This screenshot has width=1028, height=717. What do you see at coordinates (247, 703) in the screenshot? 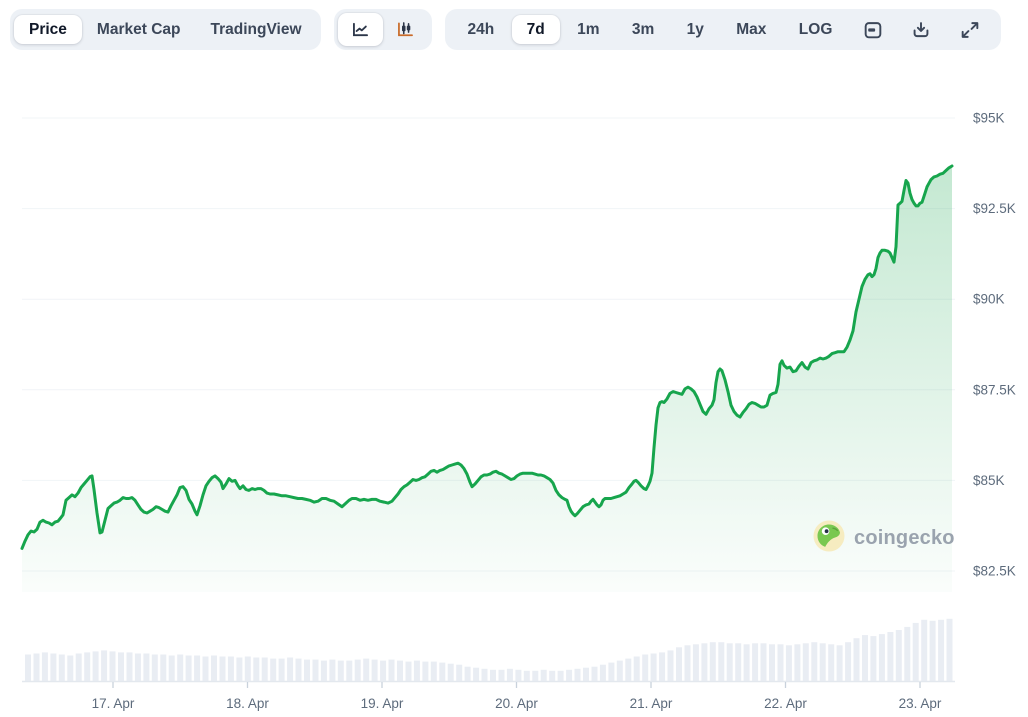
I see `x-axis-label: 18. Apr` at bounding box center [247, 703].